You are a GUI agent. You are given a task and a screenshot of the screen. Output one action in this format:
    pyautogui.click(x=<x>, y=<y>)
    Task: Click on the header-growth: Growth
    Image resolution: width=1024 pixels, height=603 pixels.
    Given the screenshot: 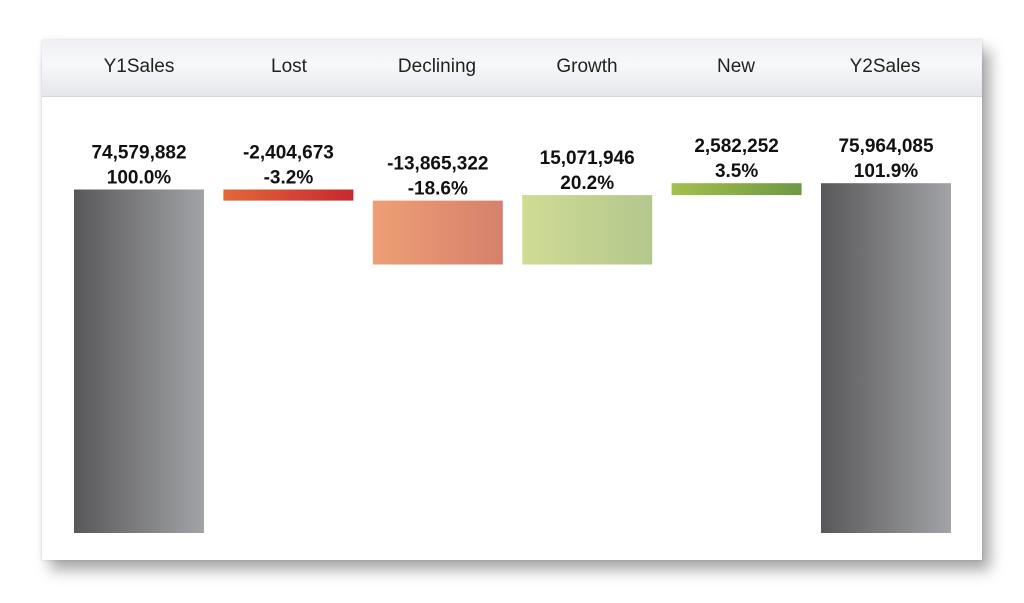 What is the action you would take?
    pyautogui.click(x=587, y=66)
    